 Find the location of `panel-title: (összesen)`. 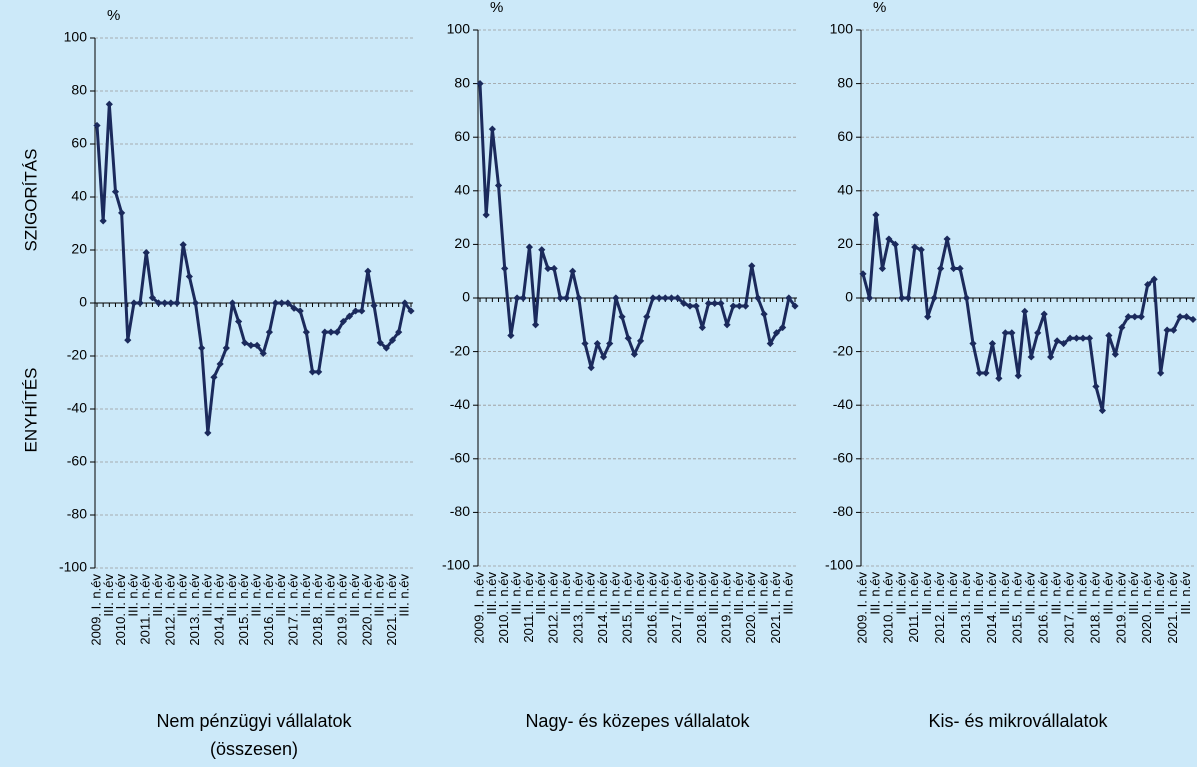

panel-title: (összesen) is located at coordinates (254, 749).